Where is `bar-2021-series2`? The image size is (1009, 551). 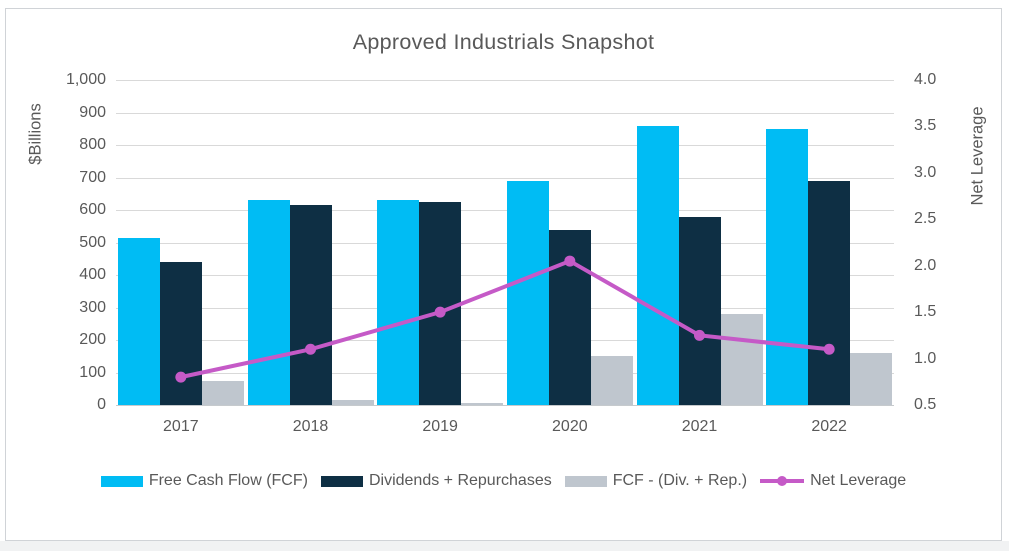 bar-2021-series2 is located at coordinates (741, 359).